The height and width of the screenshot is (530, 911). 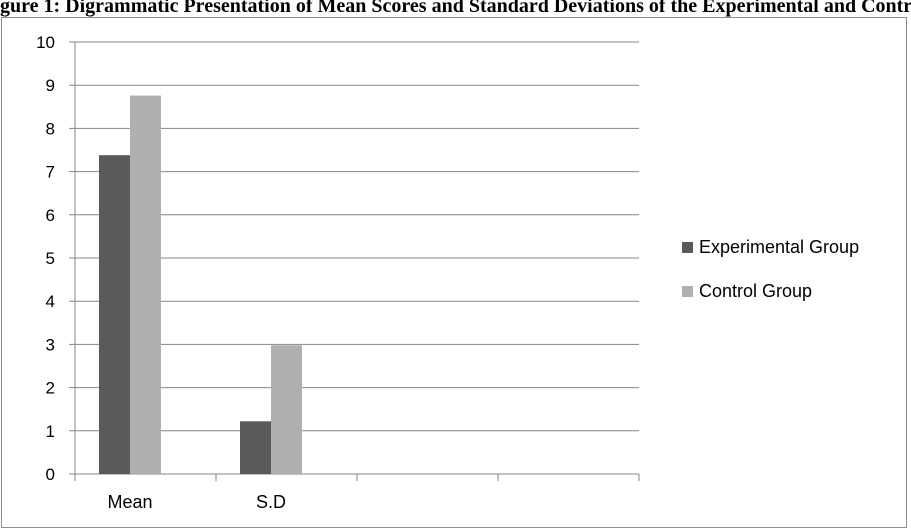 What do you see at coordinates (687, 247) in the screenshot?
I see `legend-swatch-experimental` at bounding box center [687, 247].